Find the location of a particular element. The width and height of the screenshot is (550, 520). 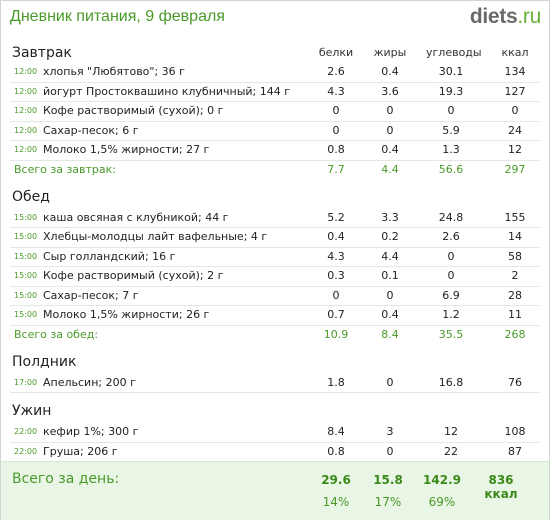

kcal-value: 134 is located at coordinates (515, 71).